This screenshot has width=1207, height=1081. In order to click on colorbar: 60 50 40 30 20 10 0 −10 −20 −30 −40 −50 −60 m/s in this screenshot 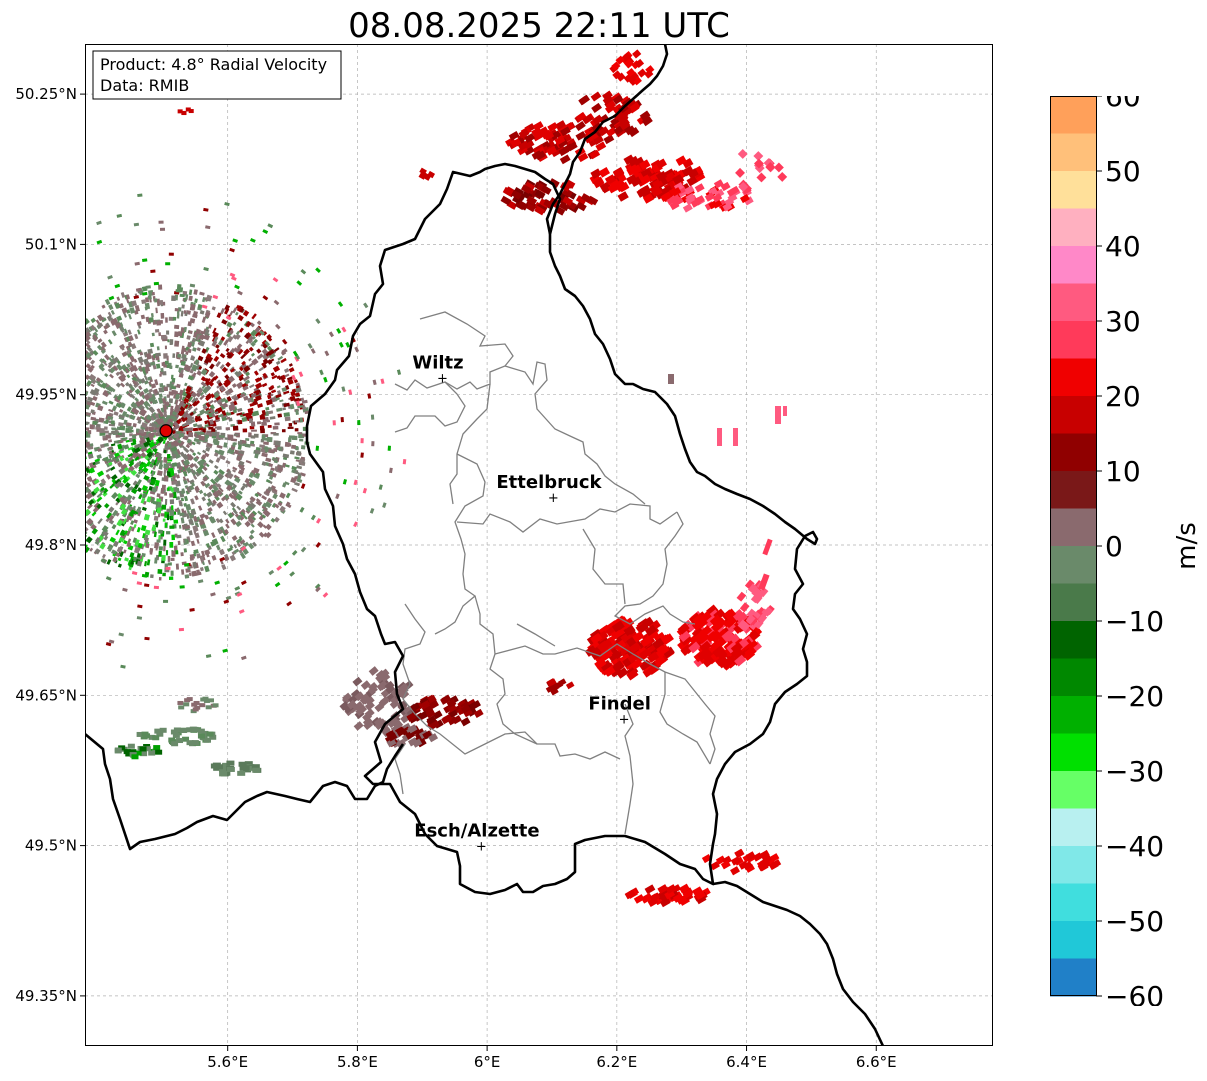, I will do `click(1126, 551)`.